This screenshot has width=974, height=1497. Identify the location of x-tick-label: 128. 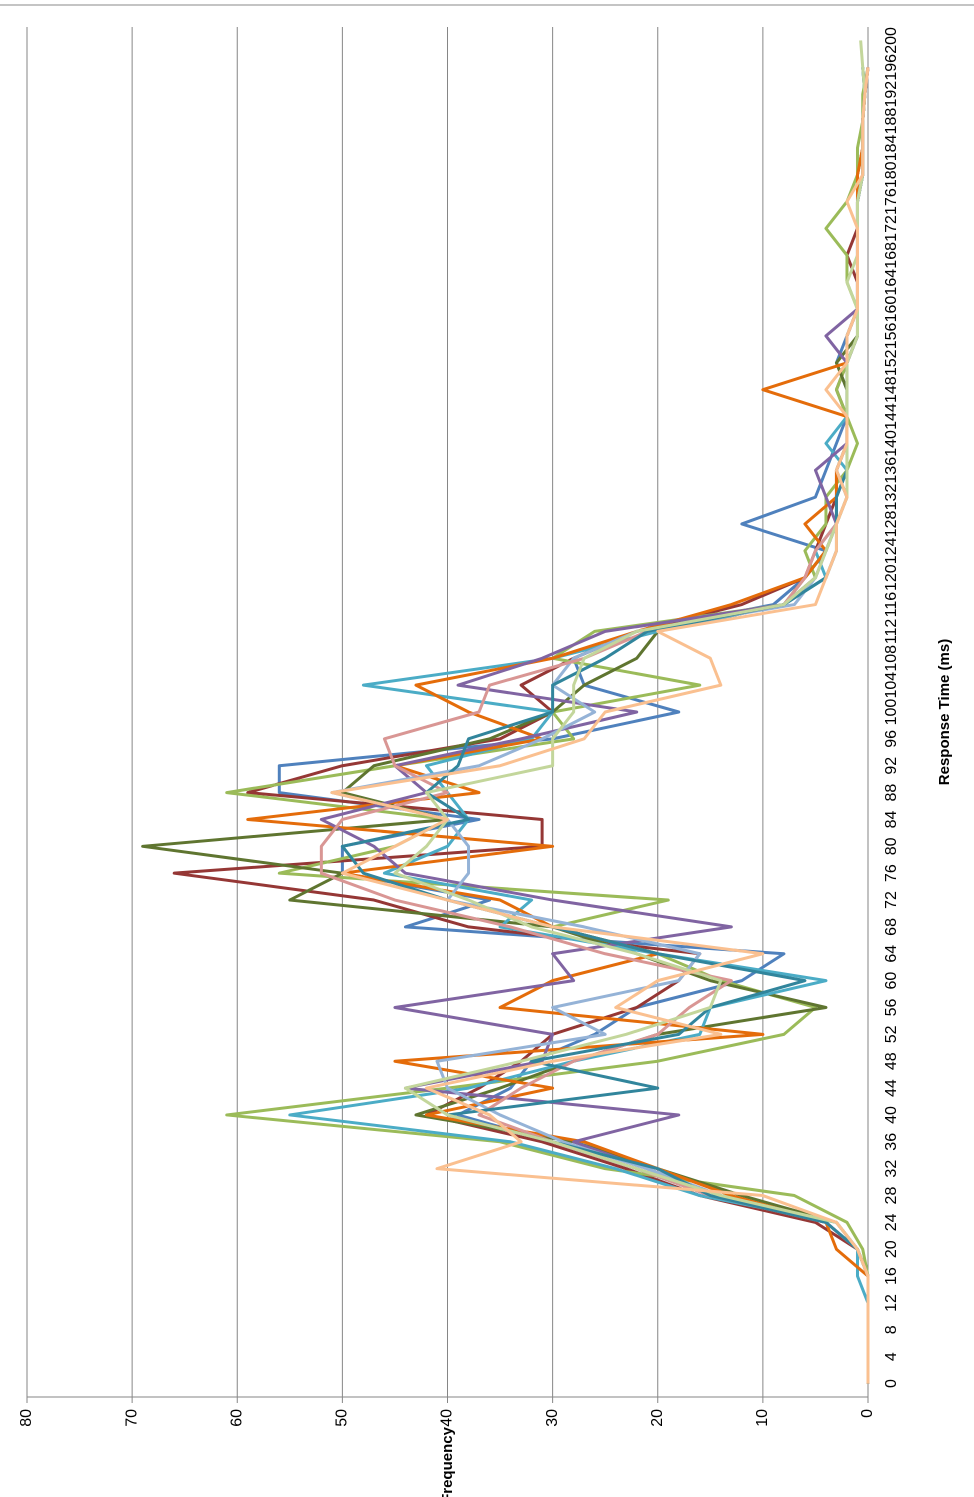
(891, 524).